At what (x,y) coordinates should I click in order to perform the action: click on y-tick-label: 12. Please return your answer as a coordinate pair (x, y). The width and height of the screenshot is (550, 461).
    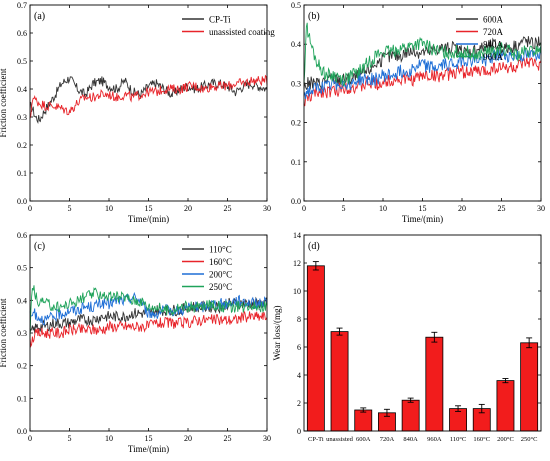
    Looking at the image, I should click on (297, 263).